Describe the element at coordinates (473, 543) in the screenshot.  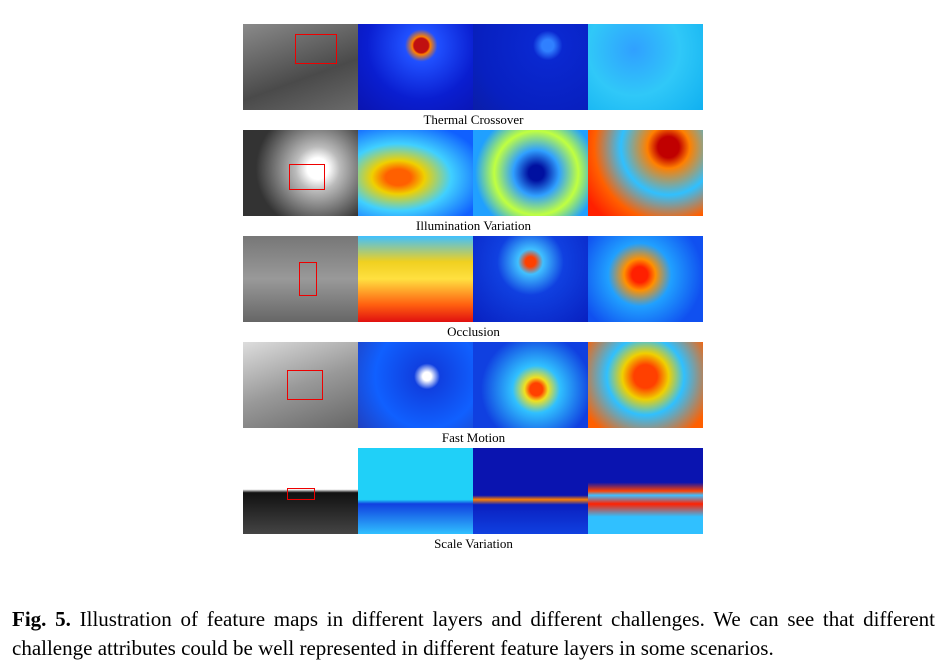
I see `row-label: Scale Variation` at that location.